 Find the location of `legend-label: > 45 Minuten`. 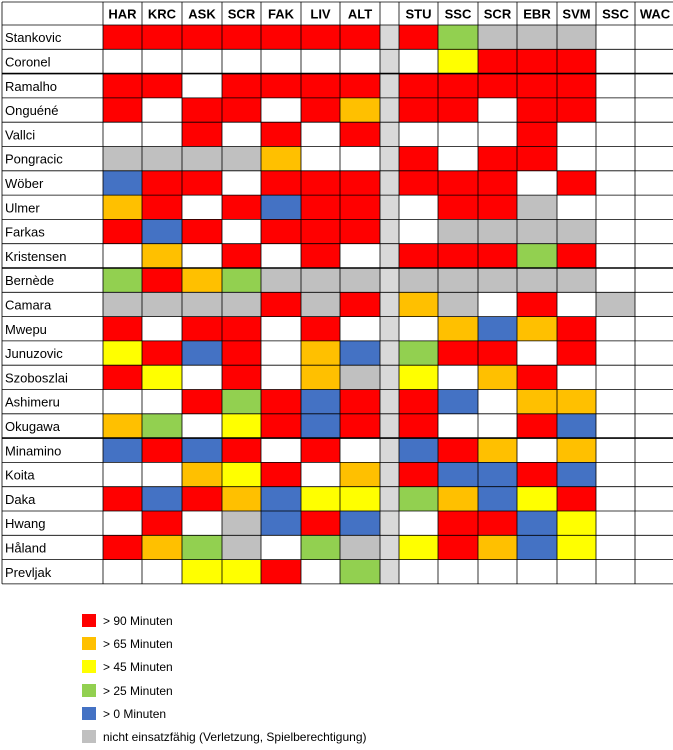

legend-label: > 45 Minuten is located at coordinates (138, 667).